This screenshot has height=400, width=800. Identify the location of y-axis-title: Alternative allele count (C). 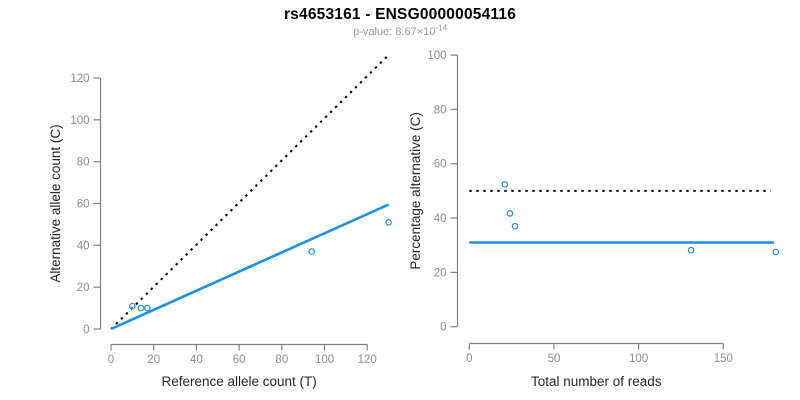
(55, 203).